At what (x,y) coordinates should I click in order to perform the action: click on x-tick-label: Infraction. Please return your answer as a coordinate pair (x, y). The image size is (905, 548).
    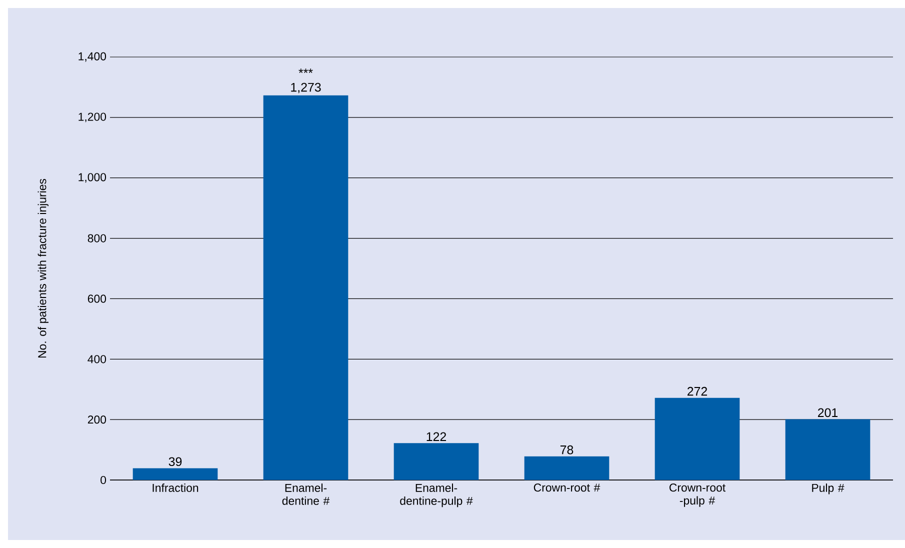
    Looking at the image, I should click on (175, 488).